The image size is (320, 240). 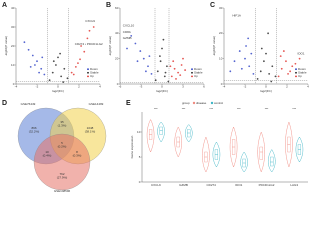 I want to click on x-tick-label: 4, so click(x=100, y=87).